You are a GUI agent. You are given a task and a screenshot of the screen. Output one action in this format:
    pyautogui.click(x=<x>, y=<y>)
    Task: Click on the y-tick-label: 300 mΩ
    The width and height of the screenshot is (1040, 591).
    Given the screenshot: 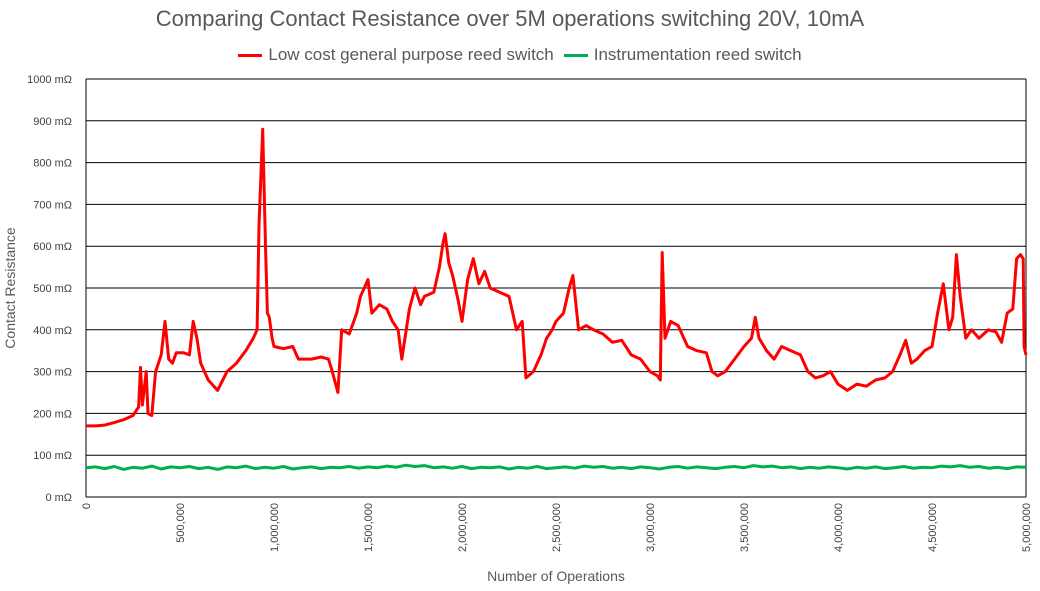 What is the action you would take?
    pyautogui.click(x=52, y=373)
    